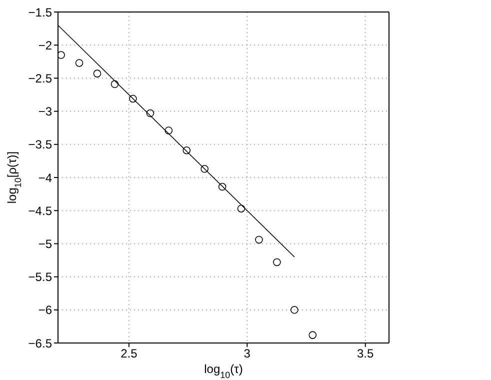  I want to click on y-tick-label: −4, so click(45, 177).